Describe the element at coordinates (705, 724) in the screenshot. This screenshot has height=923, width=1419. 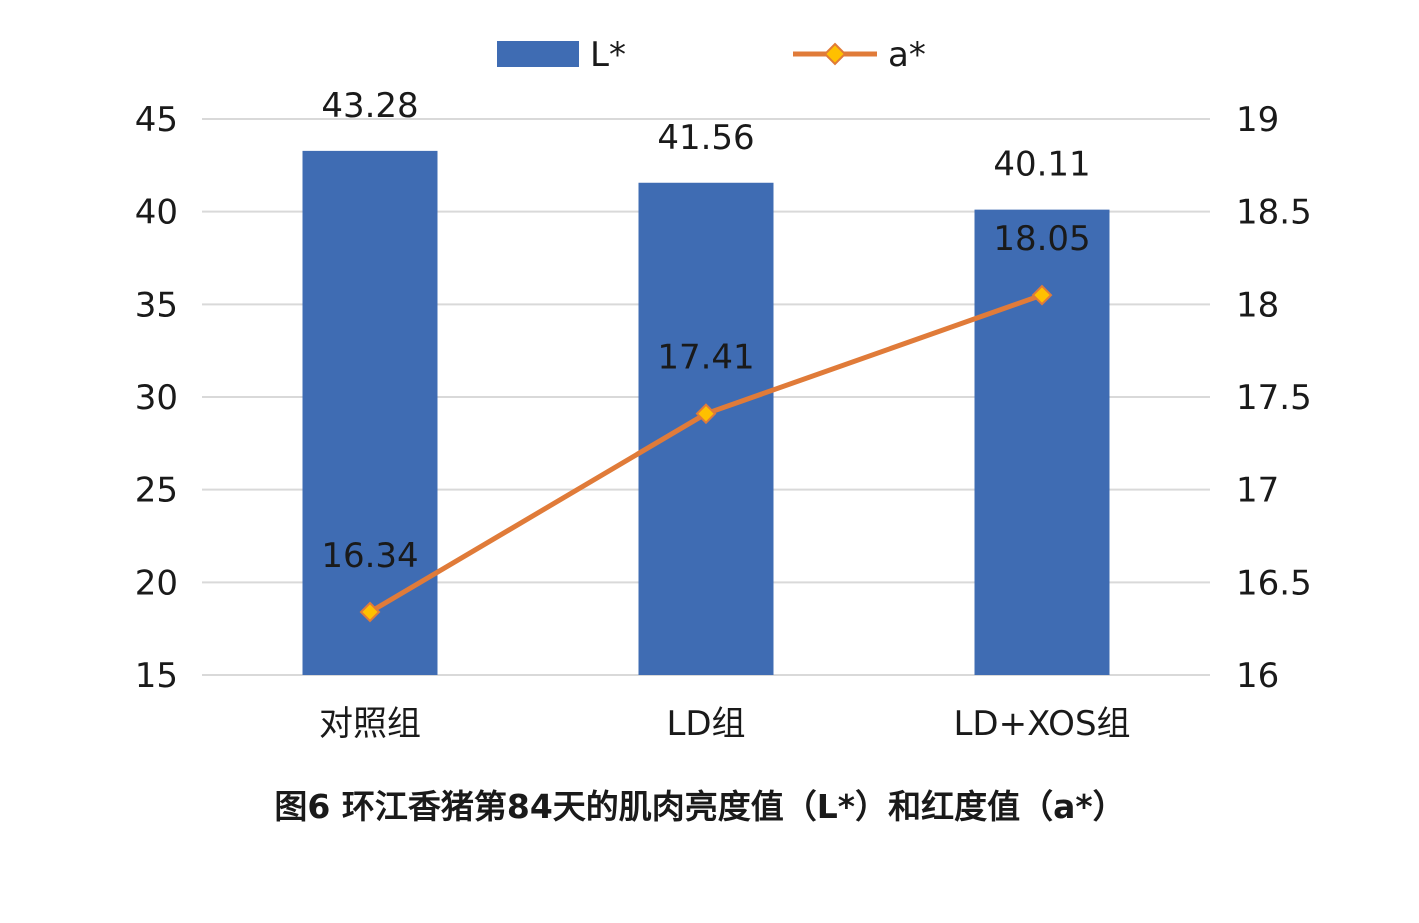
I see `category-label: LD组` at that location.